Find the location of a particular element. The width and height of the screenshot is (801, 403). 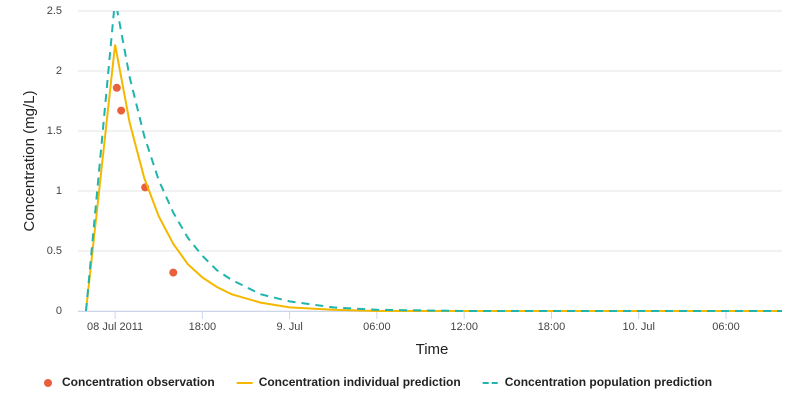

legend-label: Concentration individual prediction is located at coordinates (360, 382).